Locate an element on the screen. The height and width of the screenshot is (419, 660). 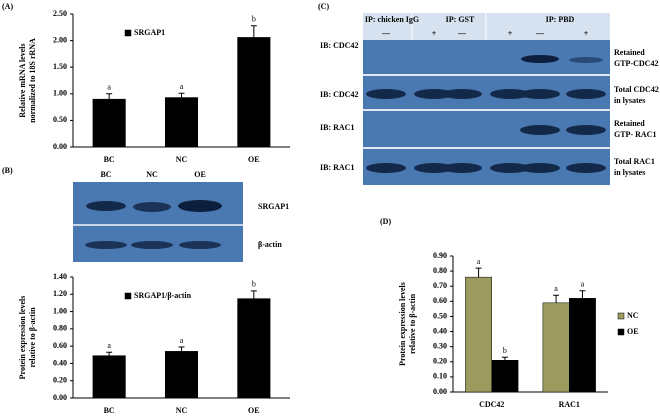
row-label: GTP-CDC42 is located at coordinates (636, 63).